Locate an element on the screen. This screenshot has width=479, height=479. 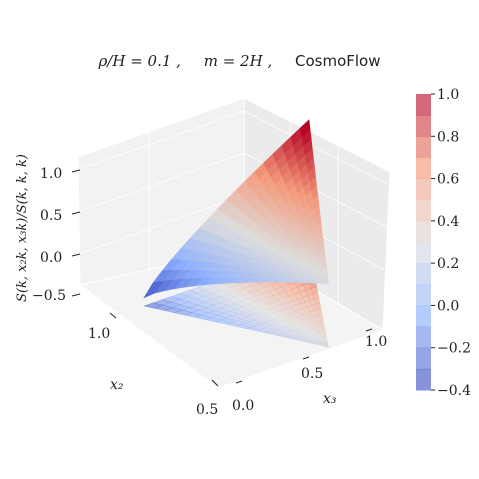
colorbar-tick-label: 0.0 is located at coordinates (448, 306).